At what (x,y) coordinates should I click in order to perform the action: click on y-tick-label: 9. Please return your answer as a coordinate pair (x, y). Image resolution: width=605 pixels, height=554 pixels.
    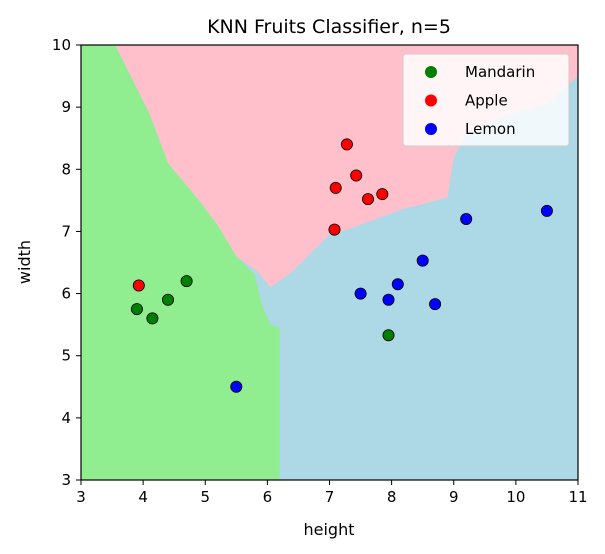
    Looking at the image, I should click on (66, 107).